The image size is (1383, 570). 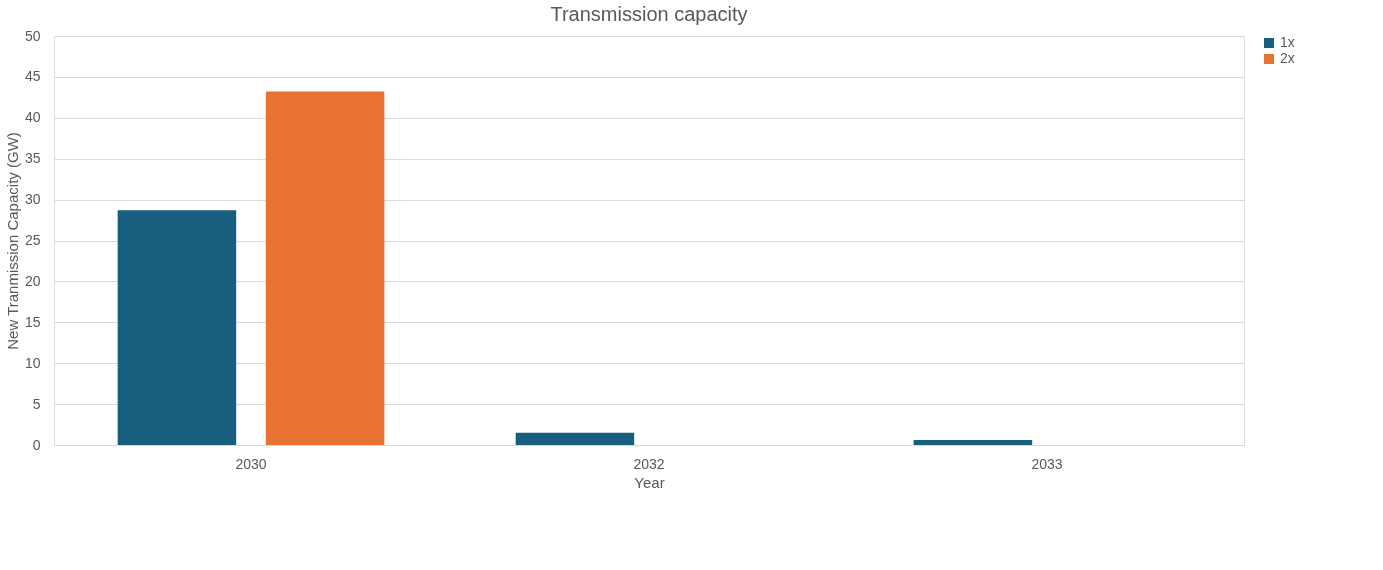 What do you see at coordinates (32, 280) in the screenshot?
I see `y-tick-label: 20` at bounding box center [32, 280].